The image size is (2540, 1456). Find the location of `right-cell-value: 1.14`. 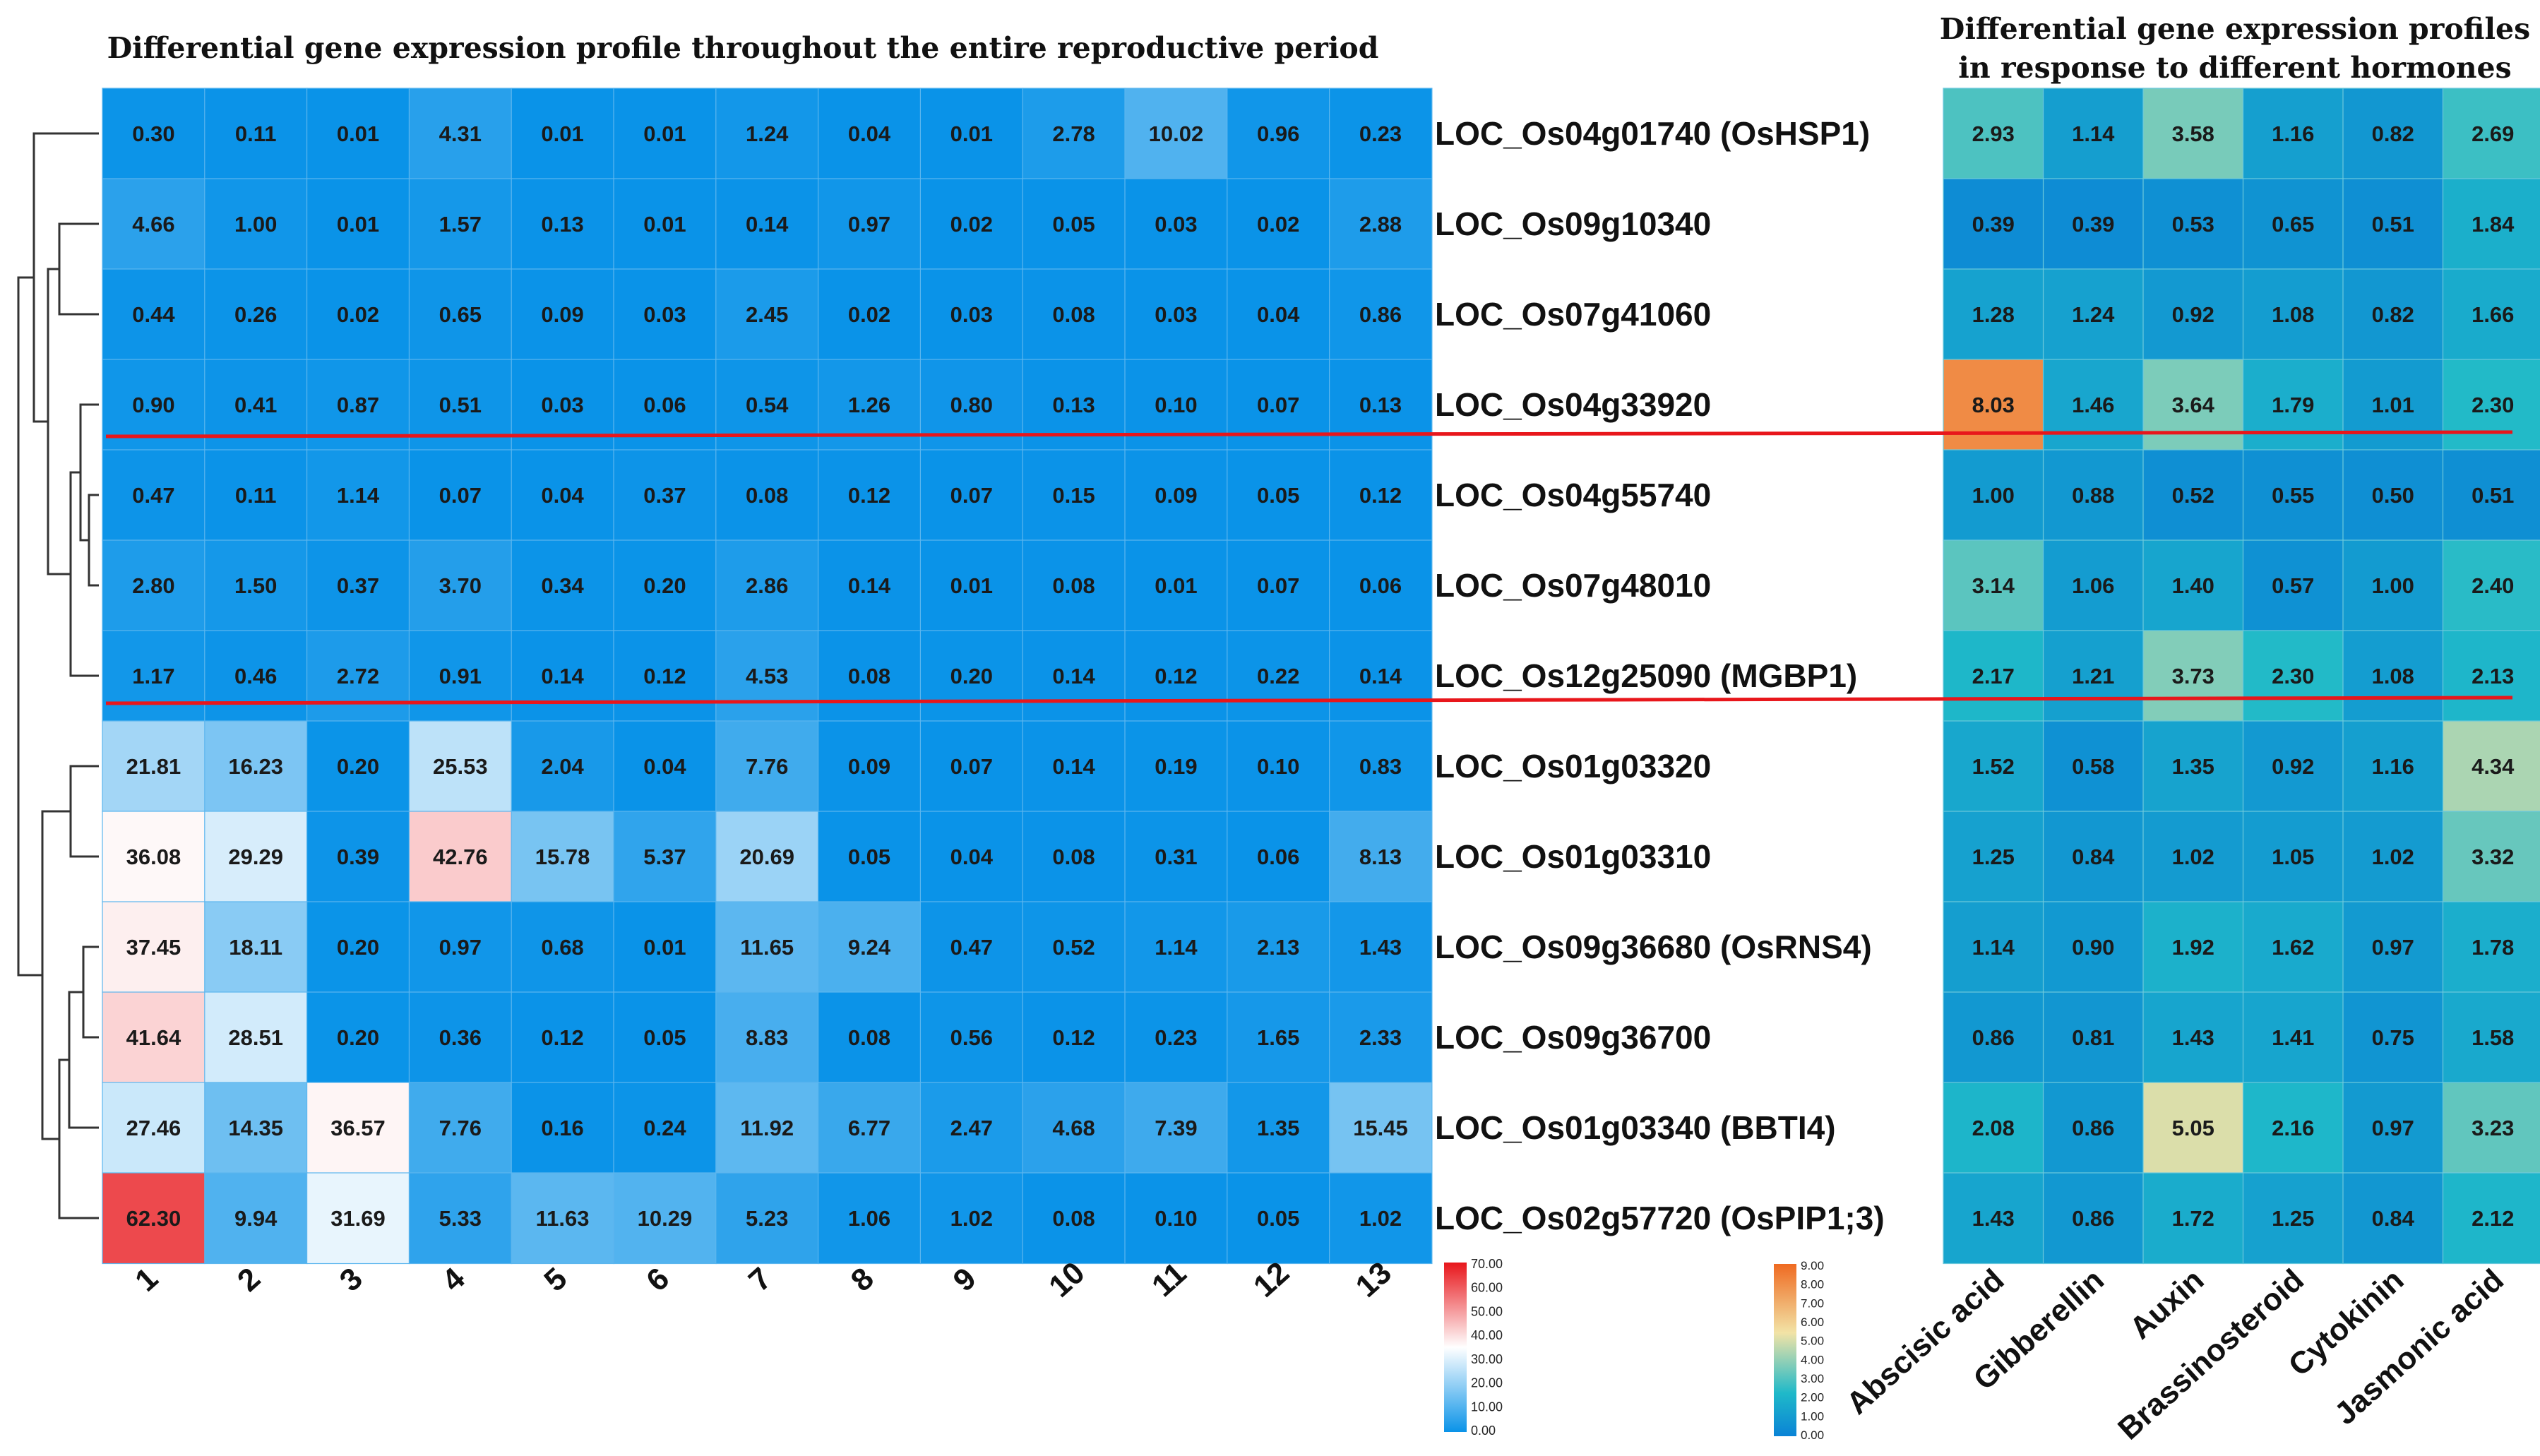

right-cell-value: 1.14 is located at coordinates (2093, 133).